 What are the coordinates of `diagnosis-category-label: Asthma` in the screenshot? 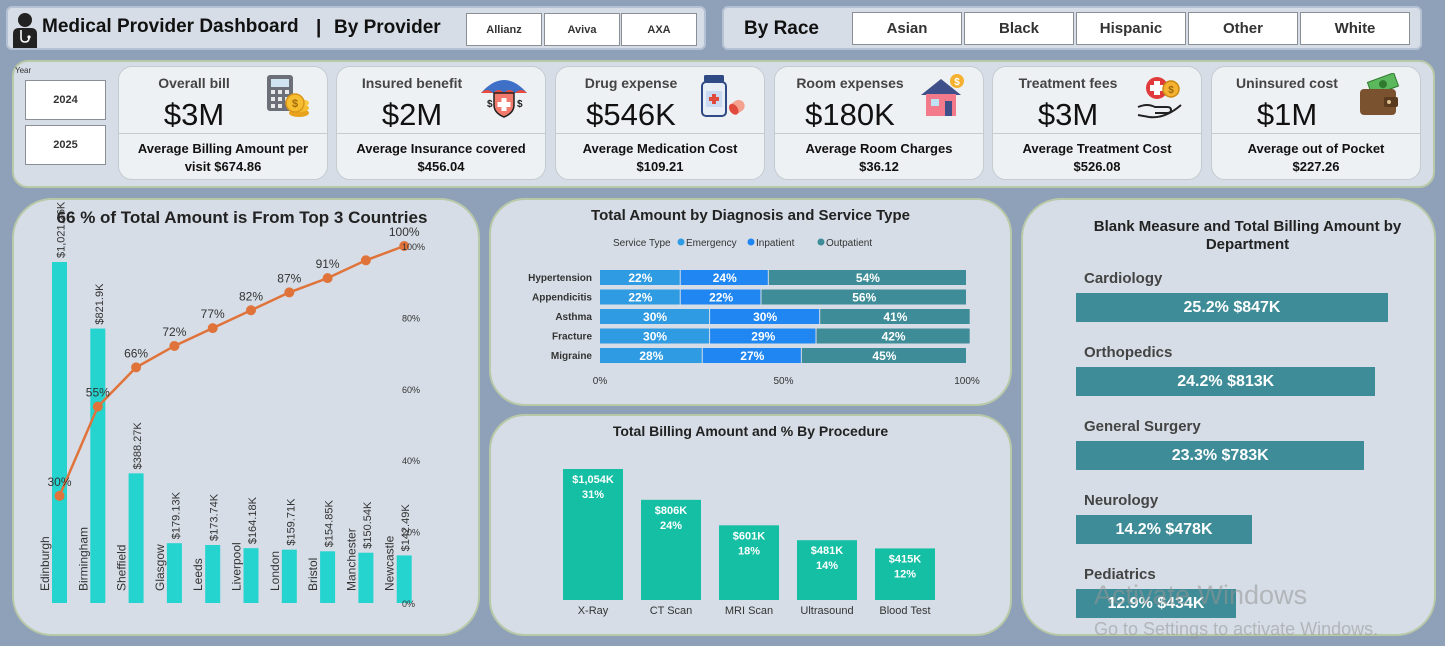 It's located at (573, 317).